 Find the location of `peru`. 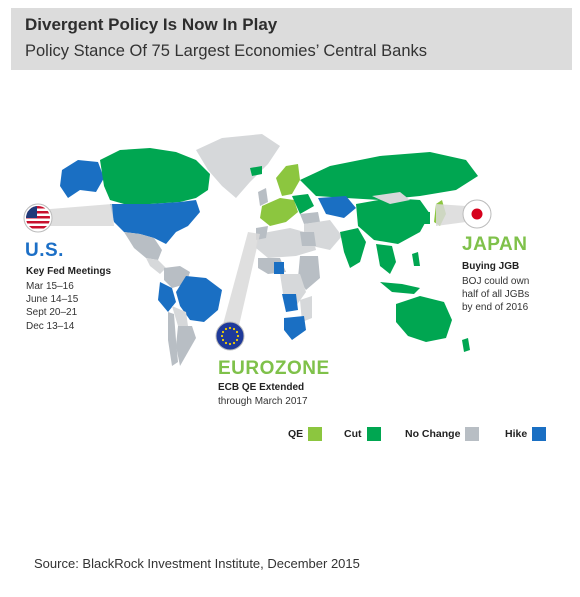

peru is located at coordinates (167, 297).